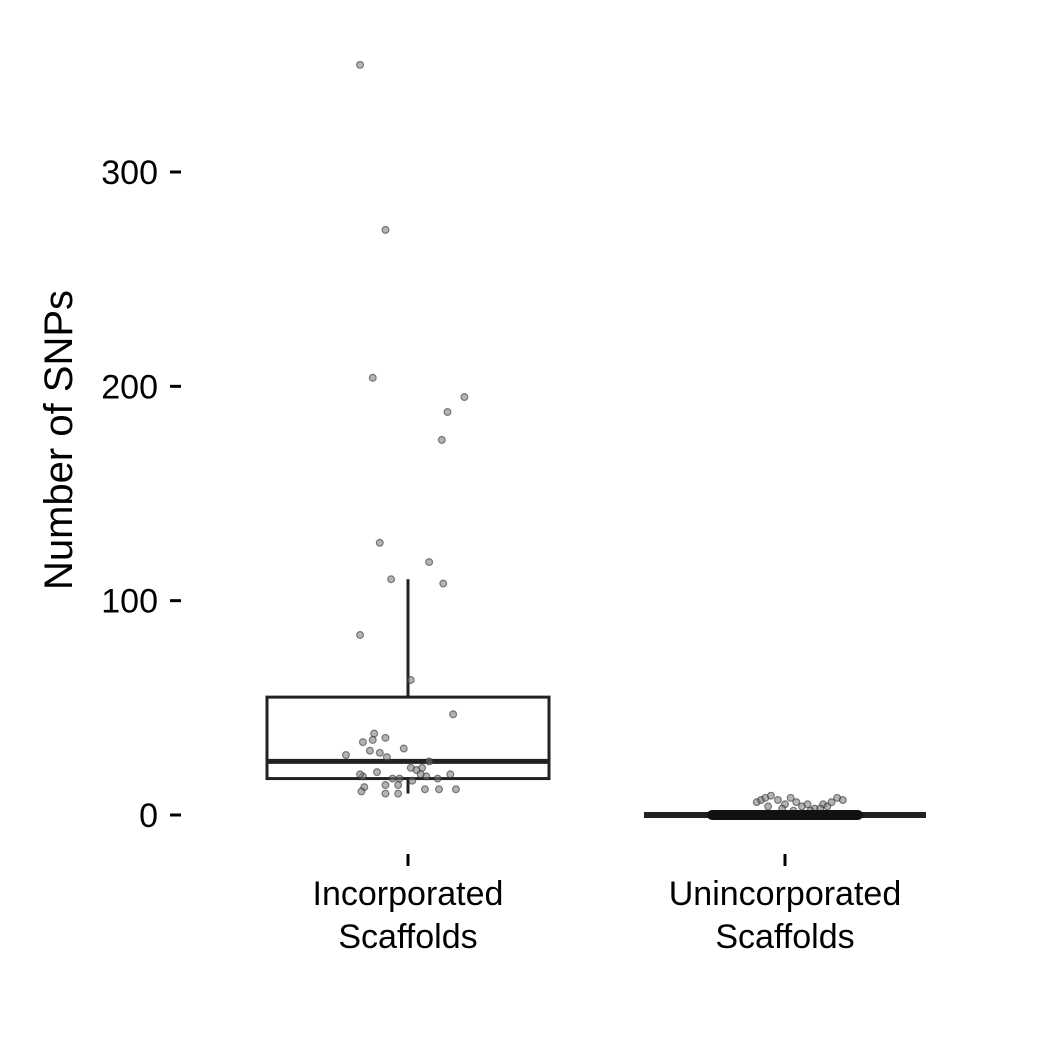  Describe the element at coordinates (59, 440) in the screenshot. I see `y-axis-title: Number of SNPs` at that location.